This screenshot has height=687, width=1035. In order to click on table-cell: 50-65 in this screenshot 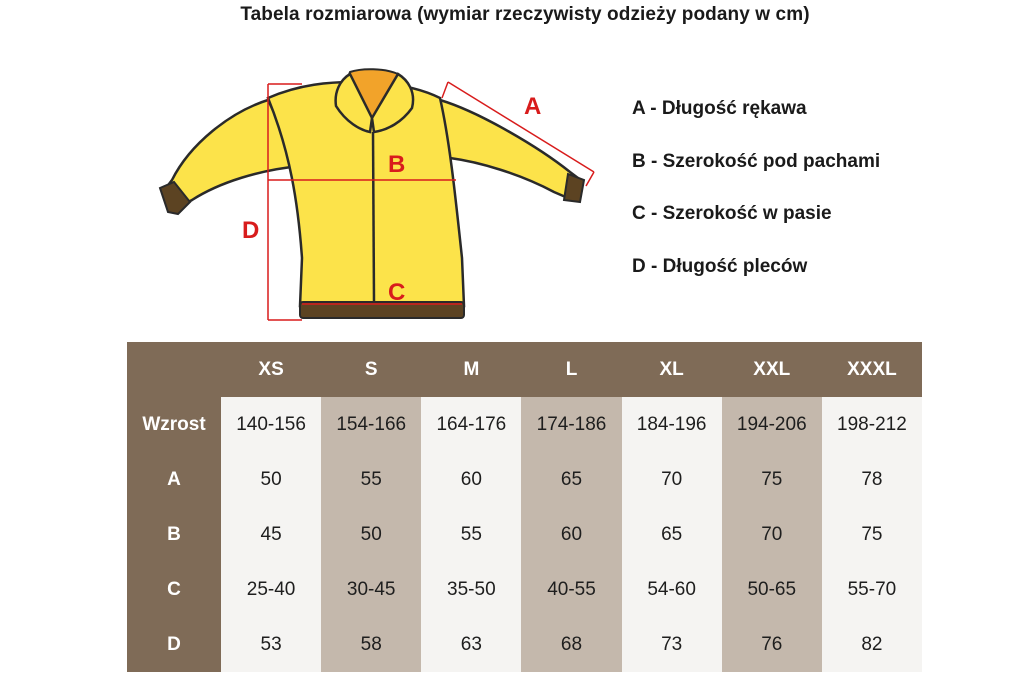, I will do `click(771, 589)`.